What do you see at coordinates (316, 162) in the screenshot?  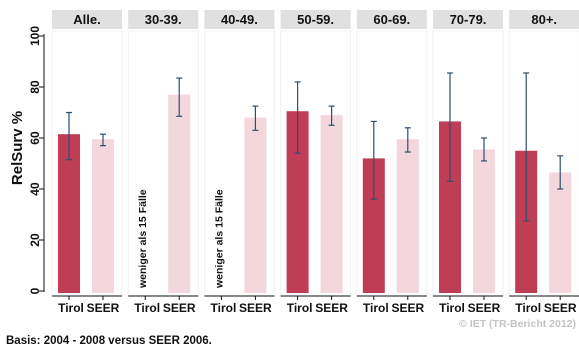 I see `panel: 50-59. Tirol SEER` at bounding box center [316, 162].